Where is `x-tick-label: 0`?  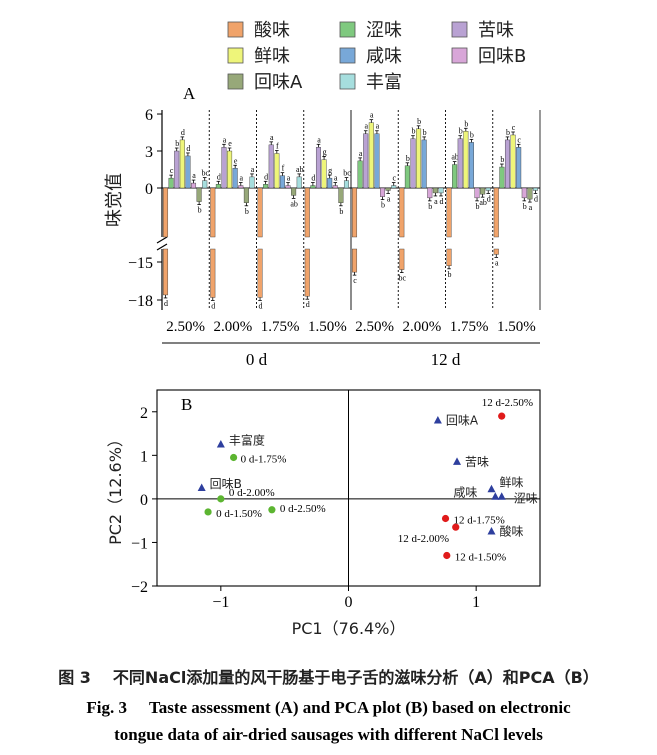
x-tick-label: 0 is located at coordinates (349, 602).